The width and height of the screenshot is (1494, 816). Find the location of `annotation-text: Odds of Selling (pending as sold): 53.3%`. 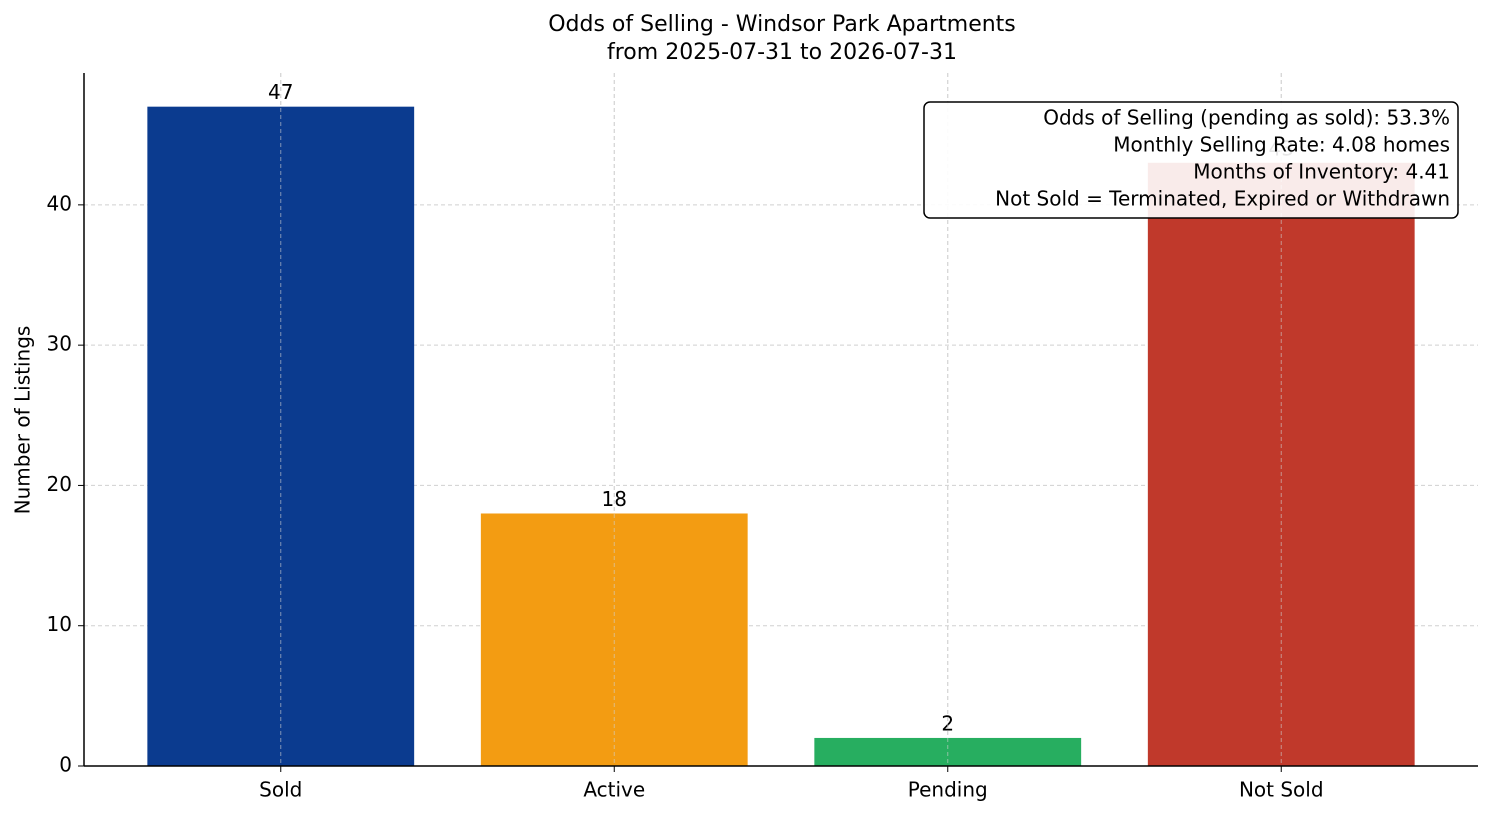

annotation-text: Odds of Selling (pending as sold): 53.3% is located at coordinates (1246, 118).